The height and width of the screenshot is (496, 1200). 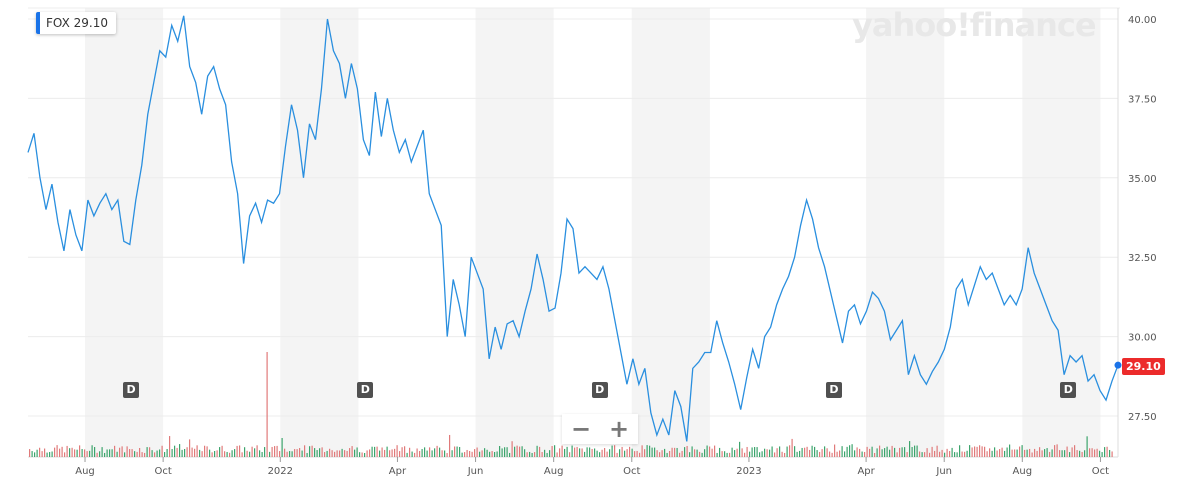 What do you see at coordinates (581, 429) in the screenshot?
I see `zoom-out-button: −` at bounding box center [581, 429].